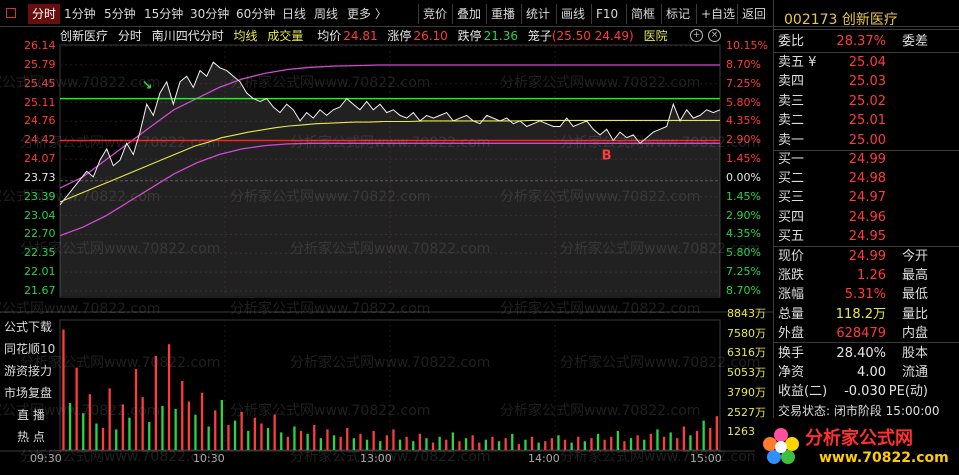  What do you see at coordinates (859, 438) in the screenshot?
I see `logo-text: 分析家公式网` at bounding box center [859, 438].